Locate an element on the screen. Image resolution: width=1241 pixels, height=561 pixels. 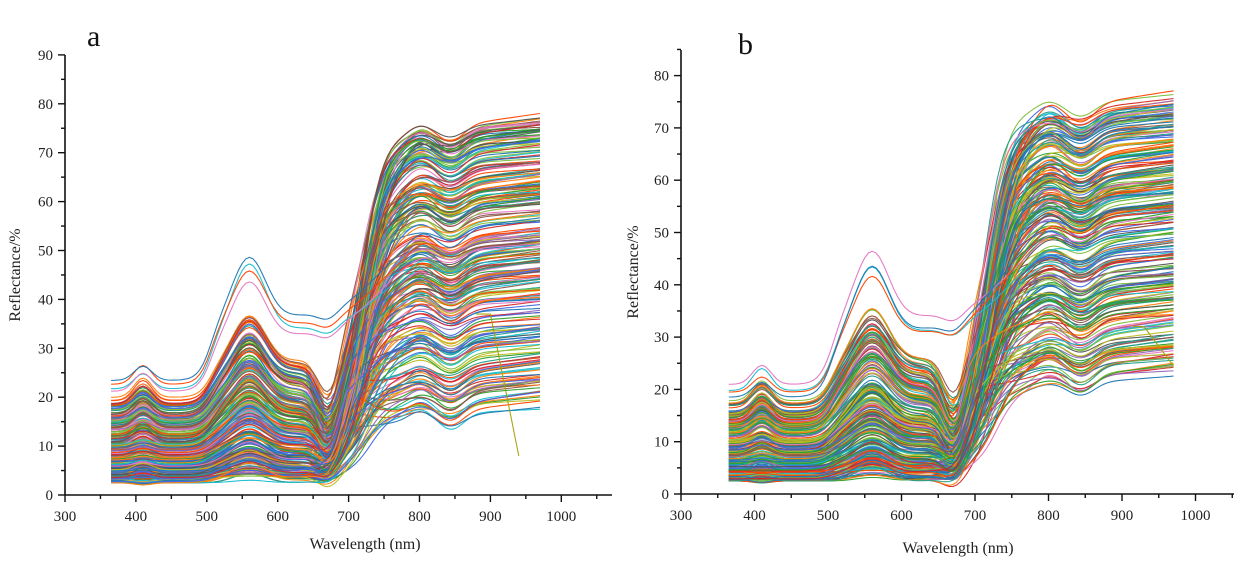
x-tick-label: 800 is located at coordinates (1048, 516).